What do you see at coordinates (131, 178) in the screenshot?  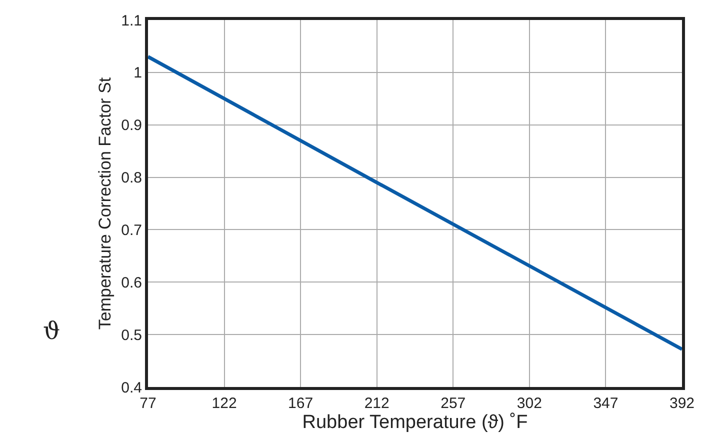 I see `y-tick-label: 0.8` at bounding box center [131, 178].